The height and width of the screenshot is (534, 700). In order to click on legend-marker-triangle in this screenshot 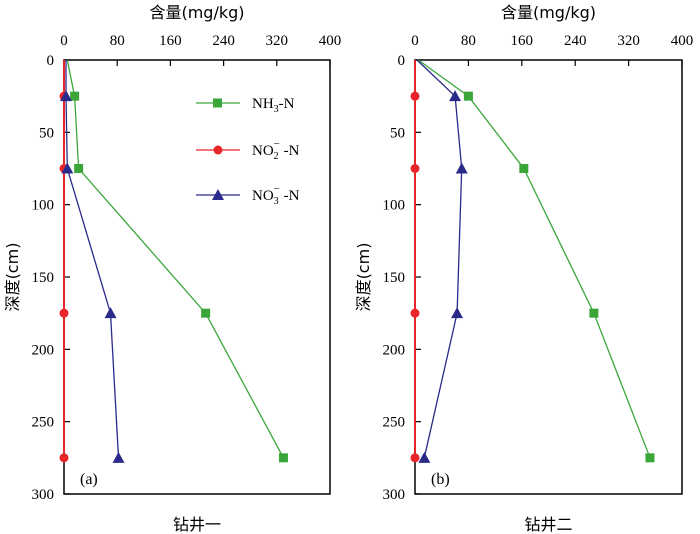, I will do `click(218, 194)`.